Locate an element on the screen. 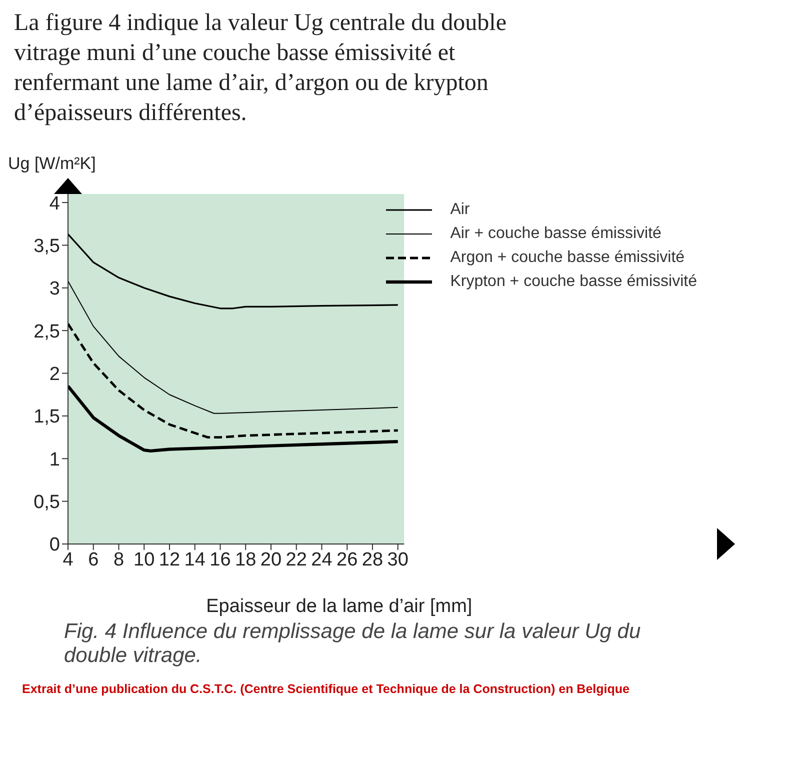  x-axis-title: Epaisseur de la lame d’air [mm] is located at coordinates (339, 606).